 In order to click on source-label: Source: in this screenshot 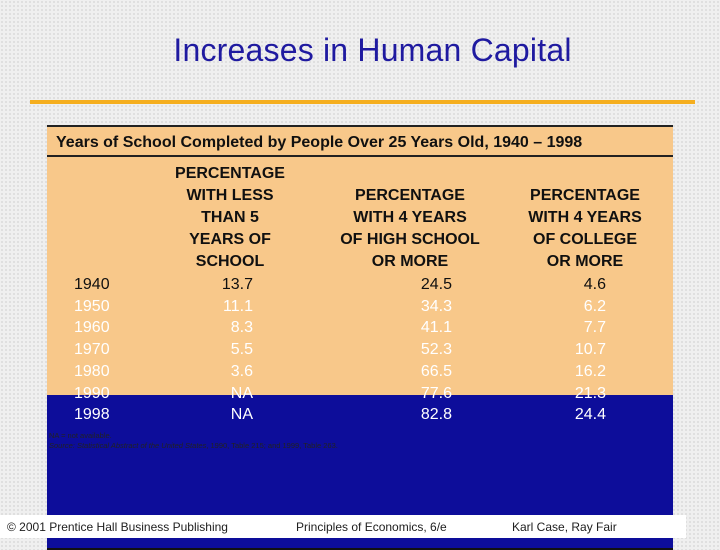, I will do `click(62, 445)`.